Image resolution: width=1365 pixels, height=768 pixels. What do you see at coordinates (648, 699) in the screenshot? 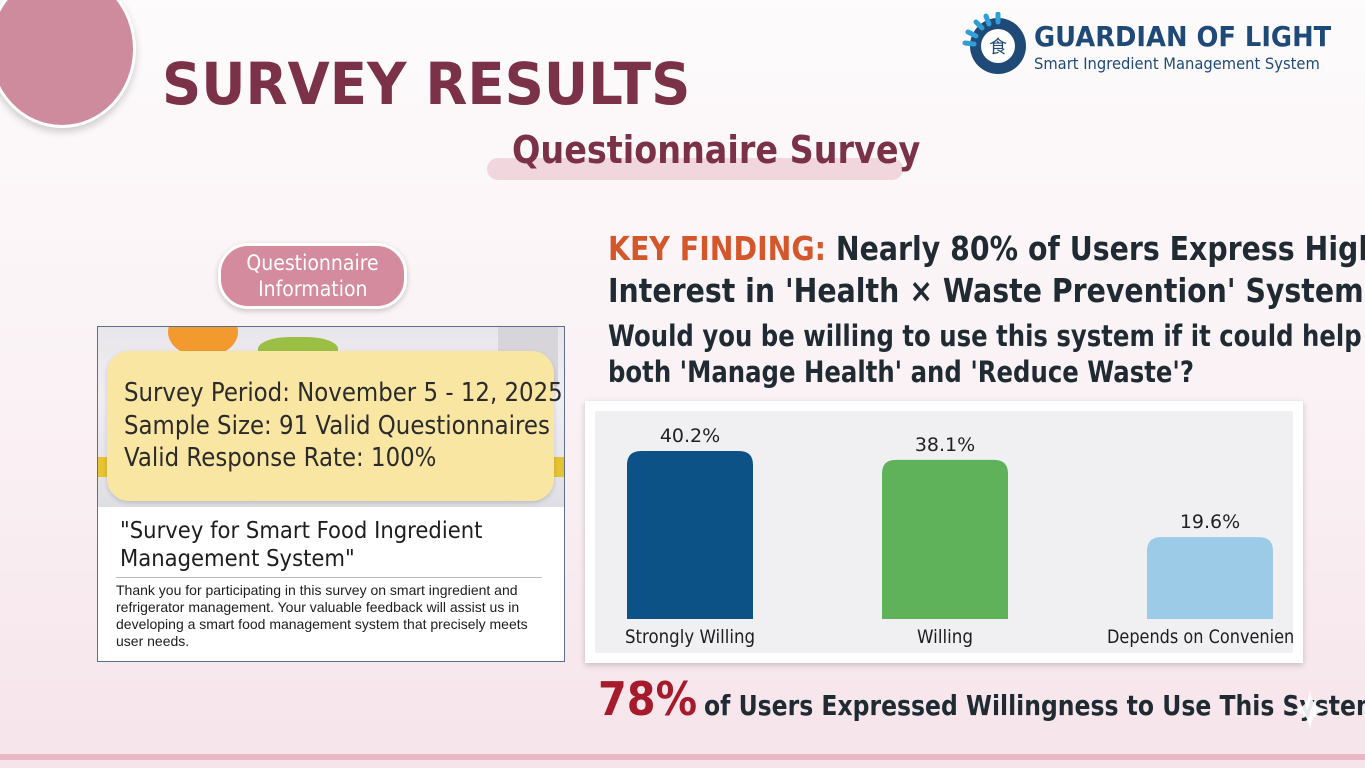
I see `conclusion-percent: 78%` at bounding box center [648, 699].